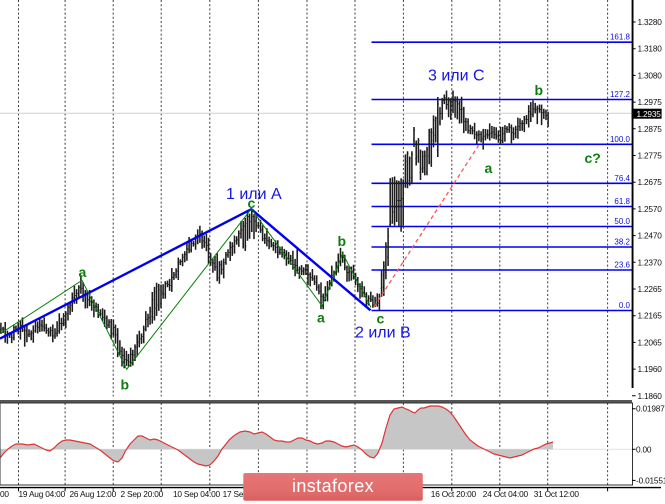  Describe the element at coordinates (620, 94) in the screenshot. I see `svg-text: 127.2` at that location.